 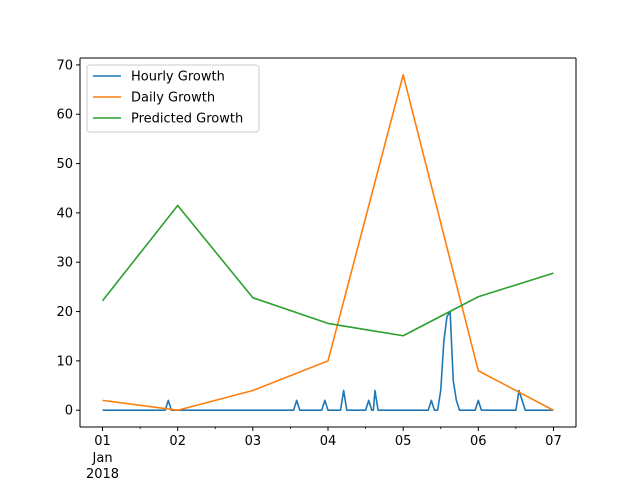 I want to click on x-tick-sublabel: 2018, so click(x=102, y=473).